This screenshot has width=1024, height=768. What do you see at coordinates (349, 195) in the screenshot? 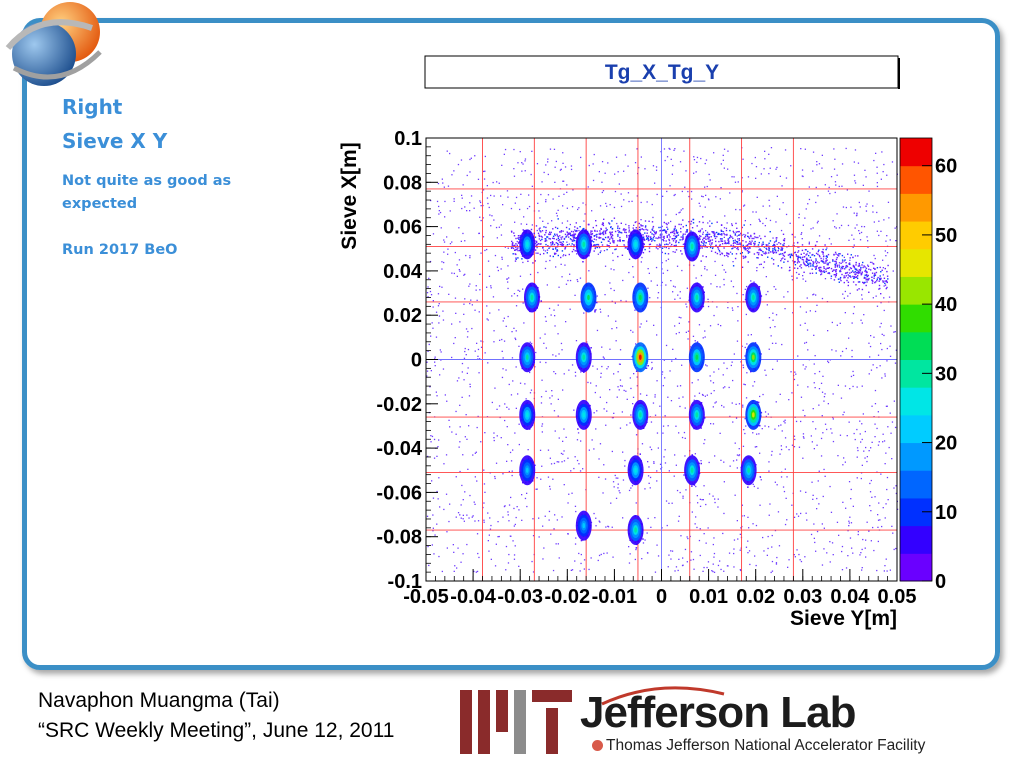
I see `y-axis-label: Sieve X[m]` at bounding box center [349, 195].